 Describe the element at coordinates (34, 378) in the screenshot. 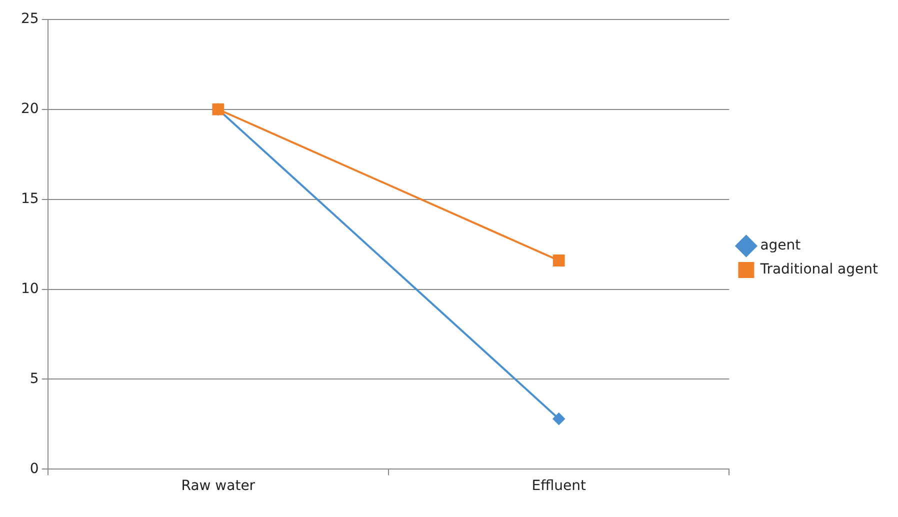

I see `y-tick-label: 5` at that location.